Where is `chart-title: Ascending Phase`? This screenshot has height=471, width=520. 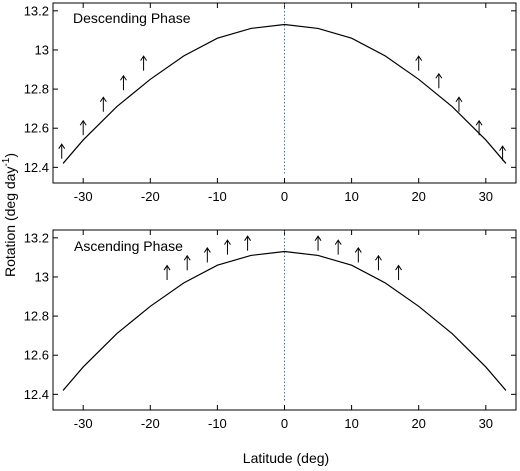
chart-title: Ascending Phase is located at coordinates (128, 246).